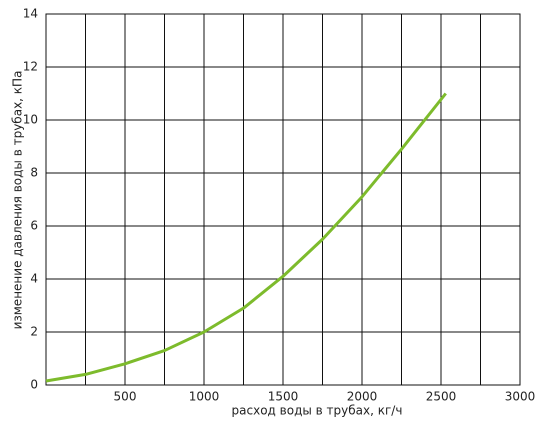  I want to click on y-tick-label: 8, so click(34, 173).